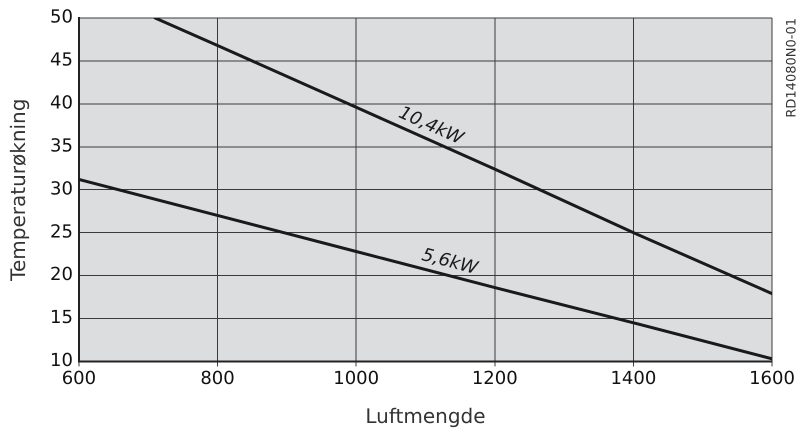 This screenshot has width=802, height=434. Describe the element at coordinates (61, 145) in the screenshot. I see `y-tick-label: 35` at that location.